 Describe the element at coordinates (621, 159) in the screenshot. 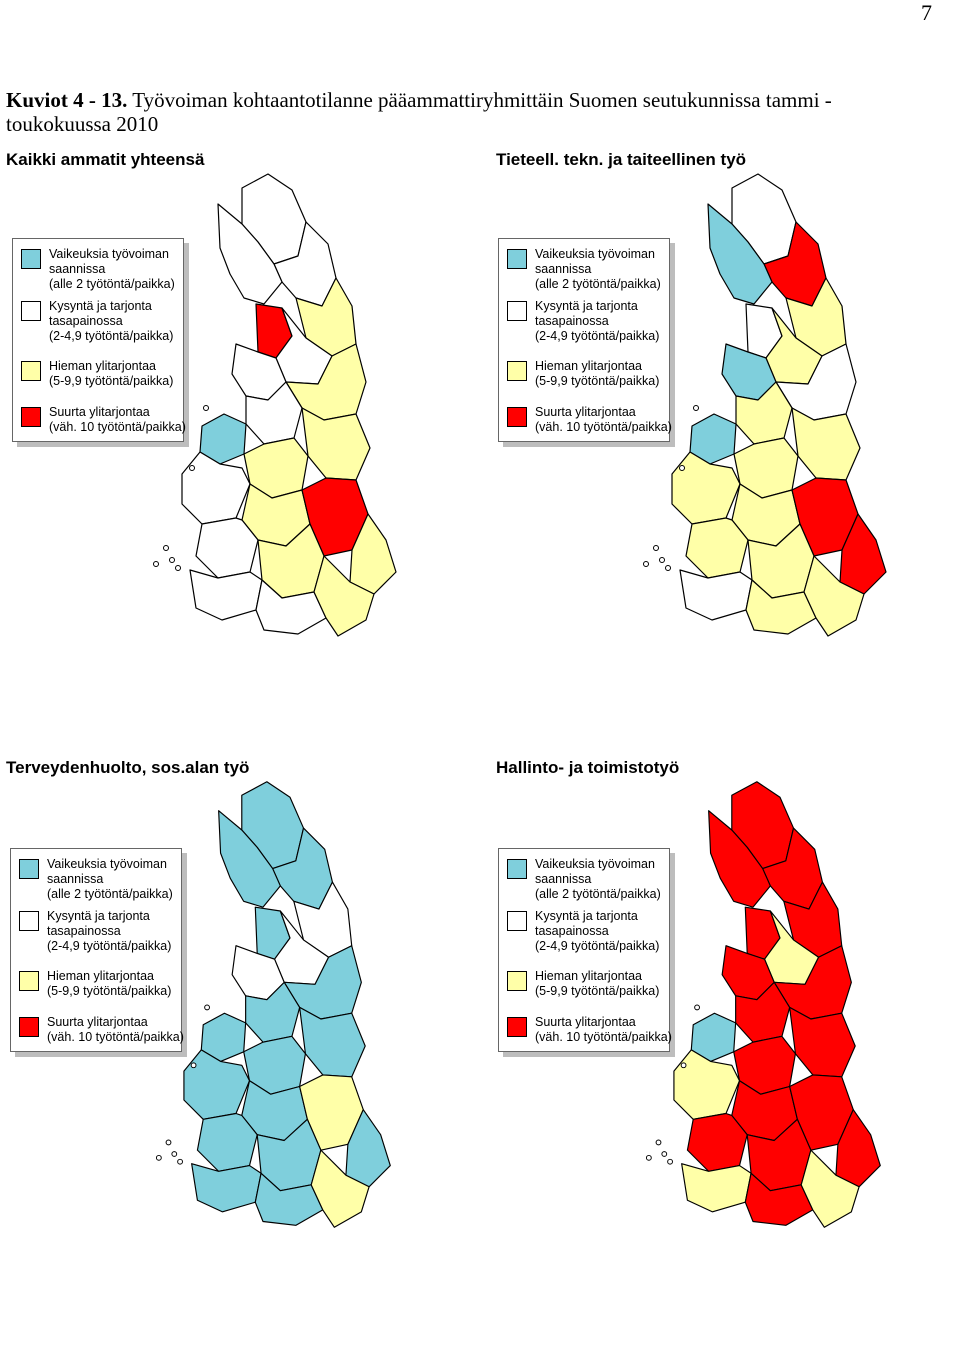

I see `panel-title: Tieteell. tekn. ja taiteellinen työ` at that location.